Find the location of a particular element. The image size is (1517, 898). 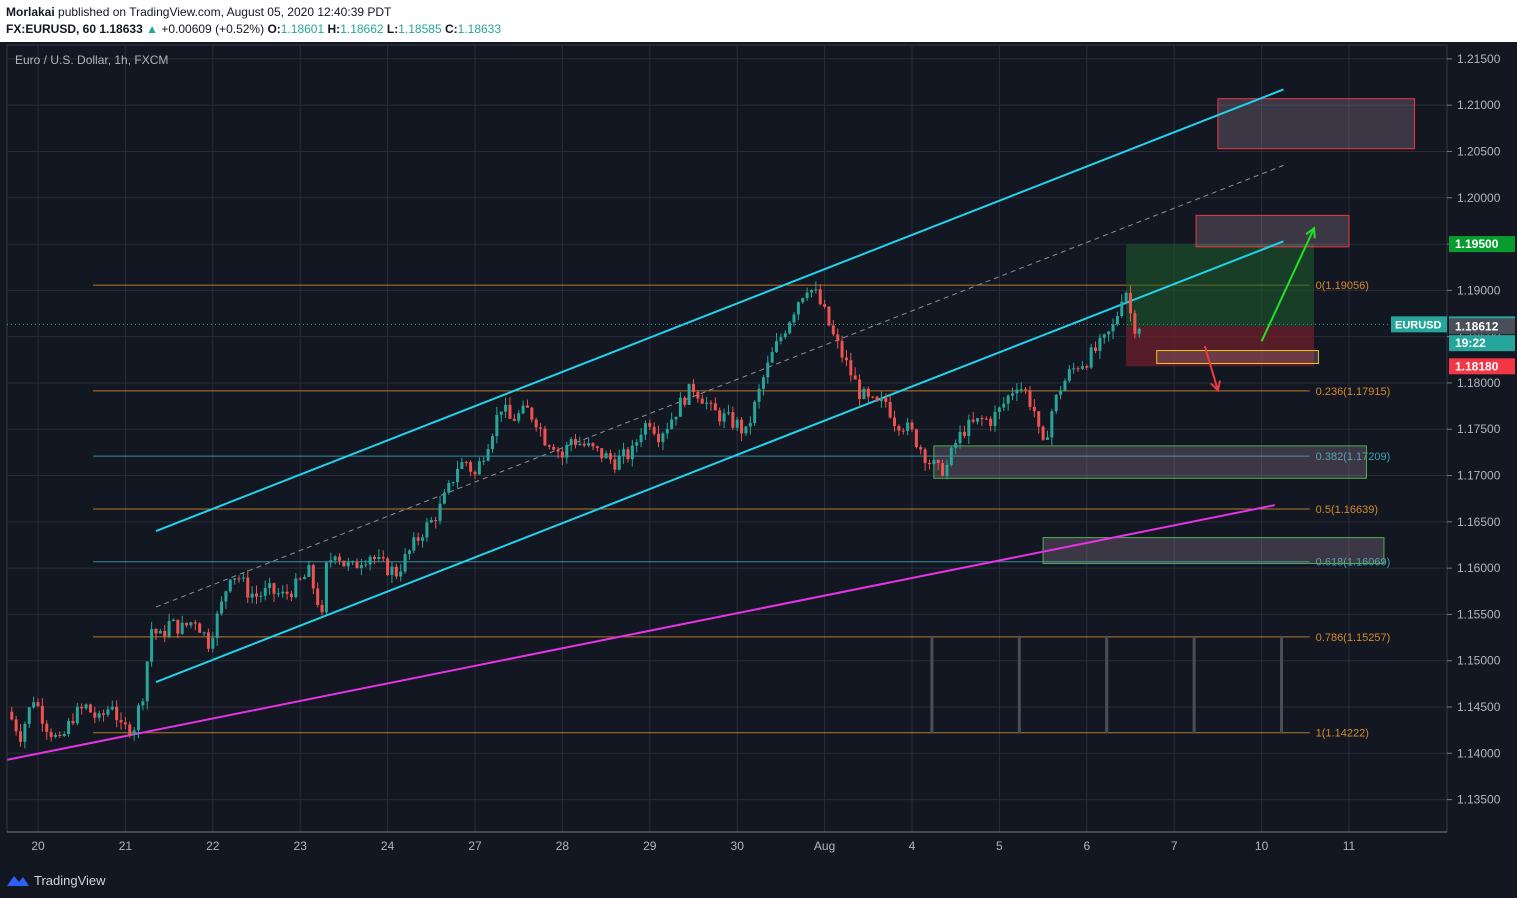

tradingview-brand: TradingView is located at coordinates (70, 880).